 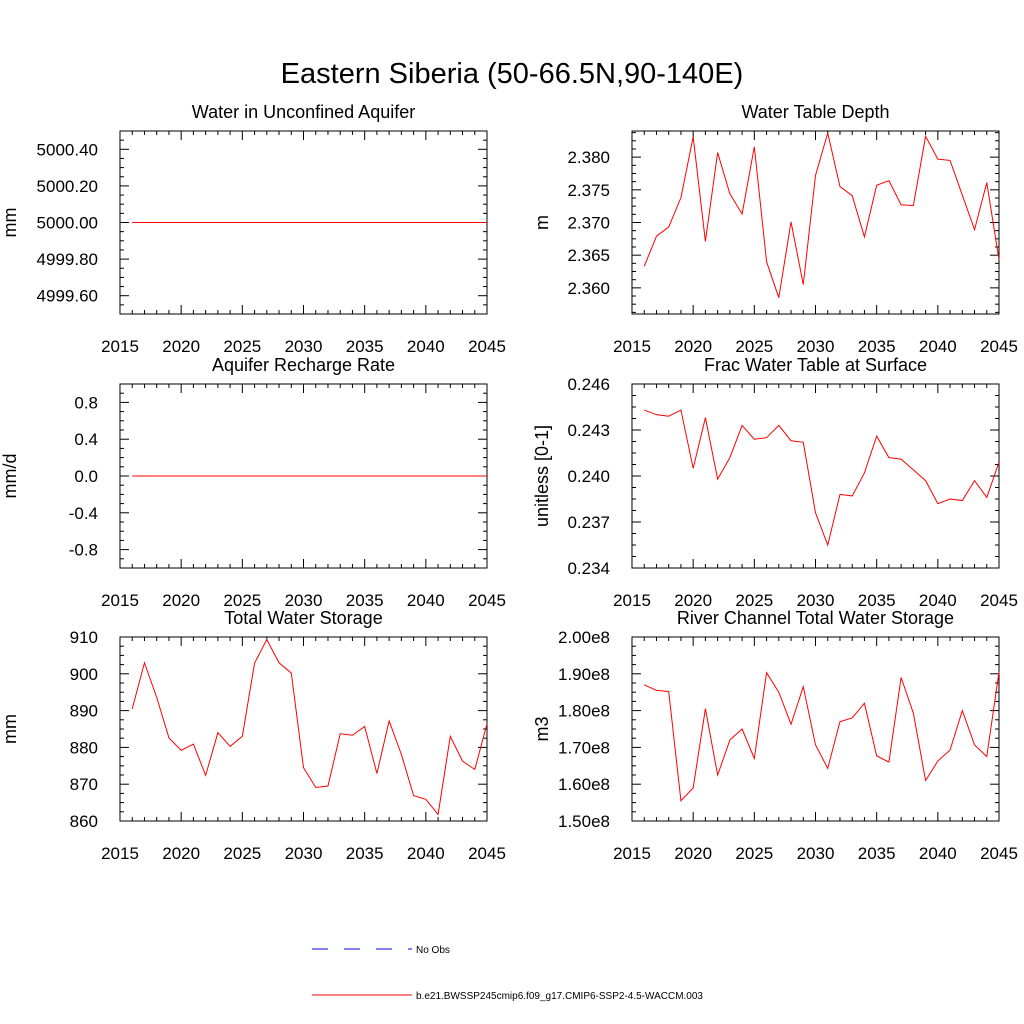 I want to click on y-tick-label: 1.50e8, so click(x=584, y=821).